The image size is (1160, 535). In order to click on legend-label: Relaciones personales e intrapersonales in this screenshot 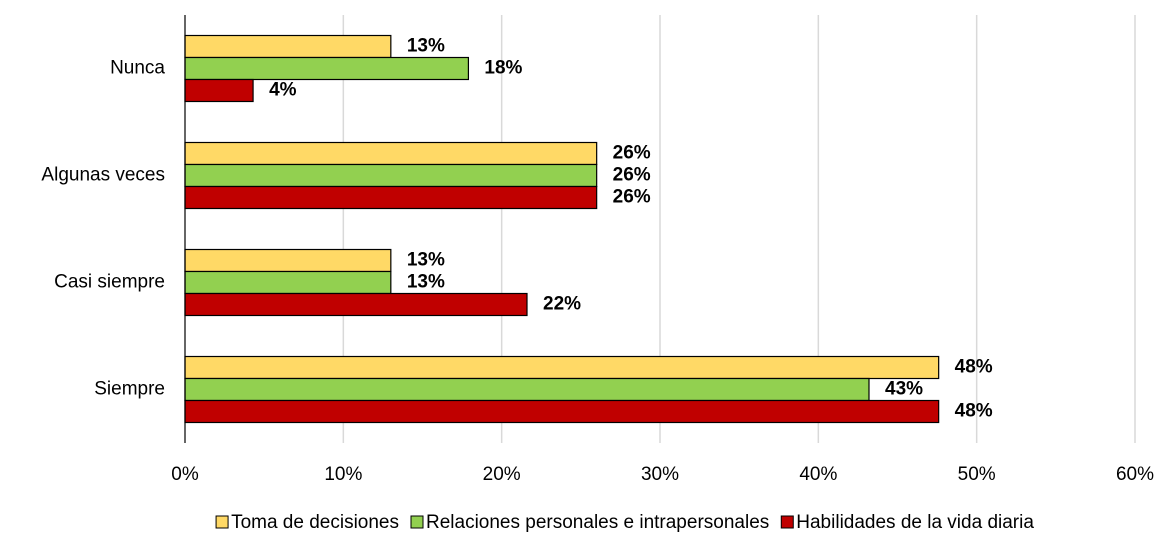, I will do `click(597, 522)`.